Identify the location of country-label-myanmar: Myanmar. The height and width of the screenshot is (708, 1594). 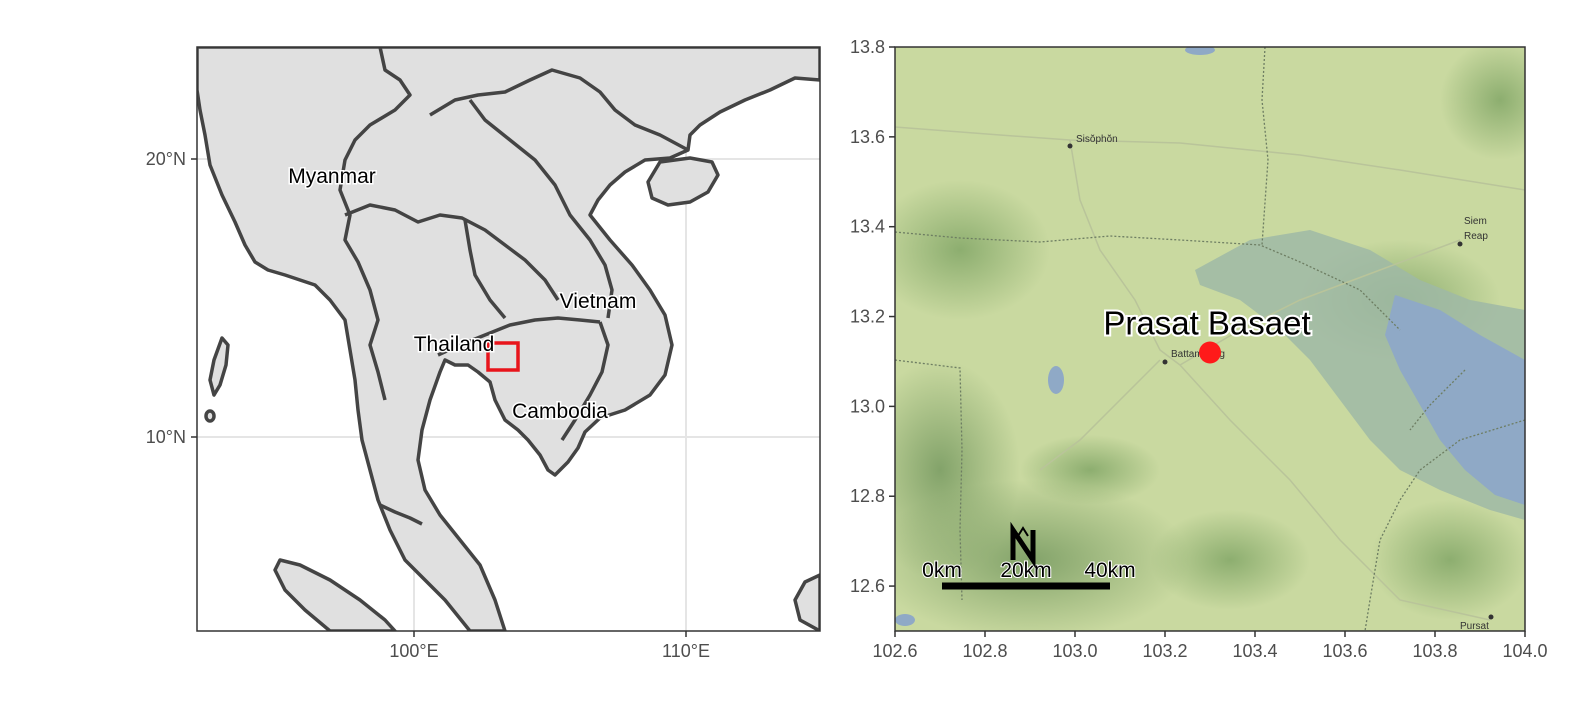
(332, 176).